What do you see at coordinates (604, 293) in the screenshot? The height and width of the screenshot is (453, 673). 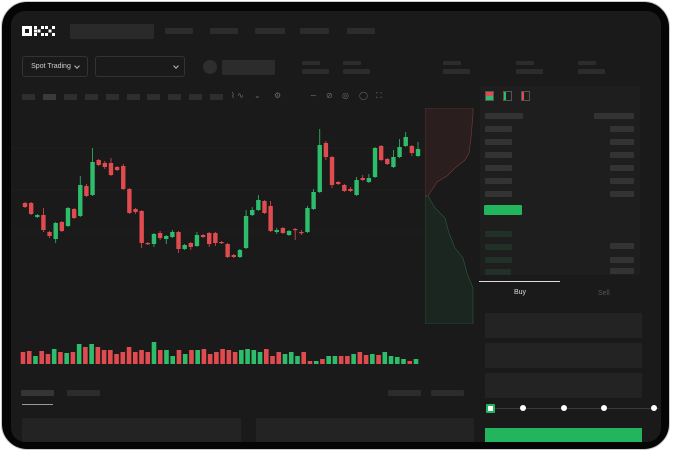 I see `sell-tab: Sell` at bounding box center [604, 293].